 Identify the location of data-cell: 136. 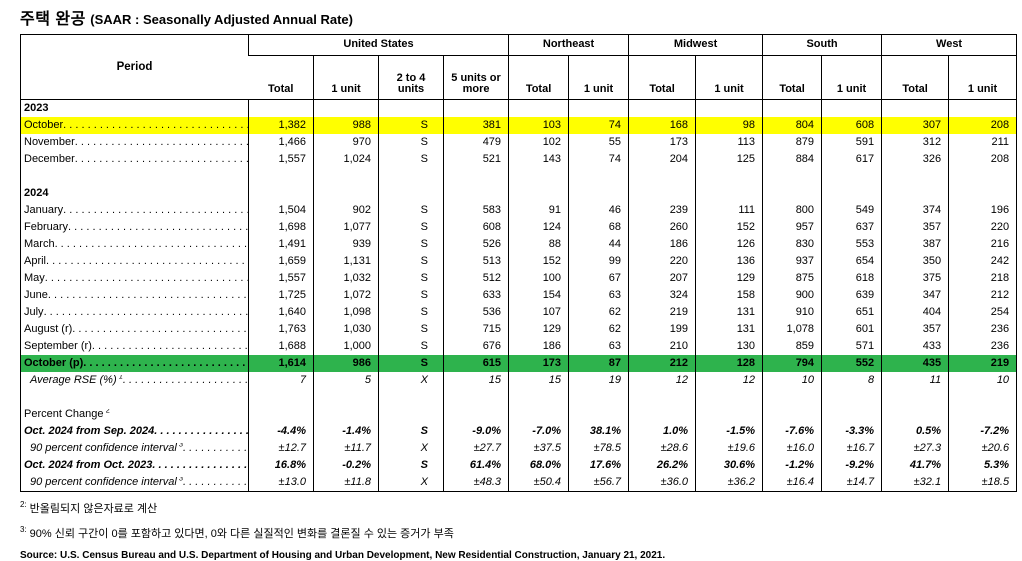
(729, 261).